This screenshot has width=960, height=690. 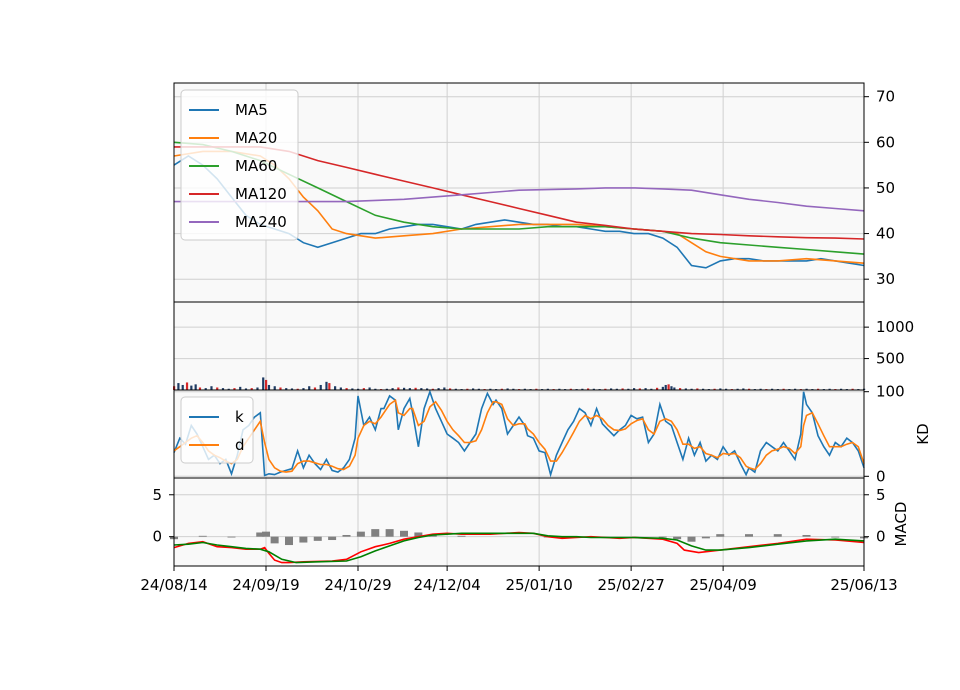 What do you see at coordinates (890, 359) in the screenshot?
I see `y-tick-label: 500` at bounding box center [890, 359].